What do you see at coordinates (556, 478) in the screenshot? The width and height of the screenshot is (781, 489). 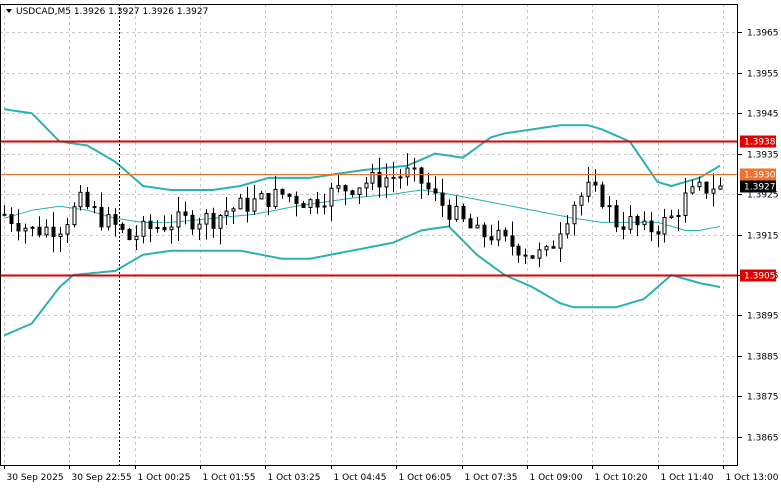 I see `x-tick-label: 1 Oct 09:00` at bounding box center [556, 478].